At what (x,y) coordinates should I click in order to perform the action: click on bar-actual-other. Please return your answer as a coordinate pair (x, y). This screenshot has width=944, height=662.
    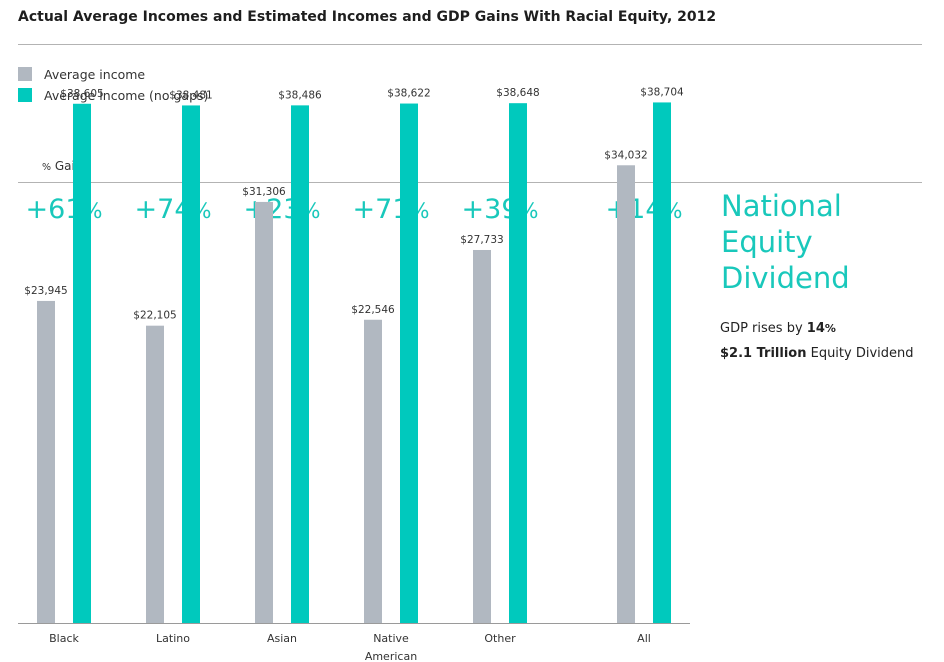
    Looking at the image, I should click on (482, 436).